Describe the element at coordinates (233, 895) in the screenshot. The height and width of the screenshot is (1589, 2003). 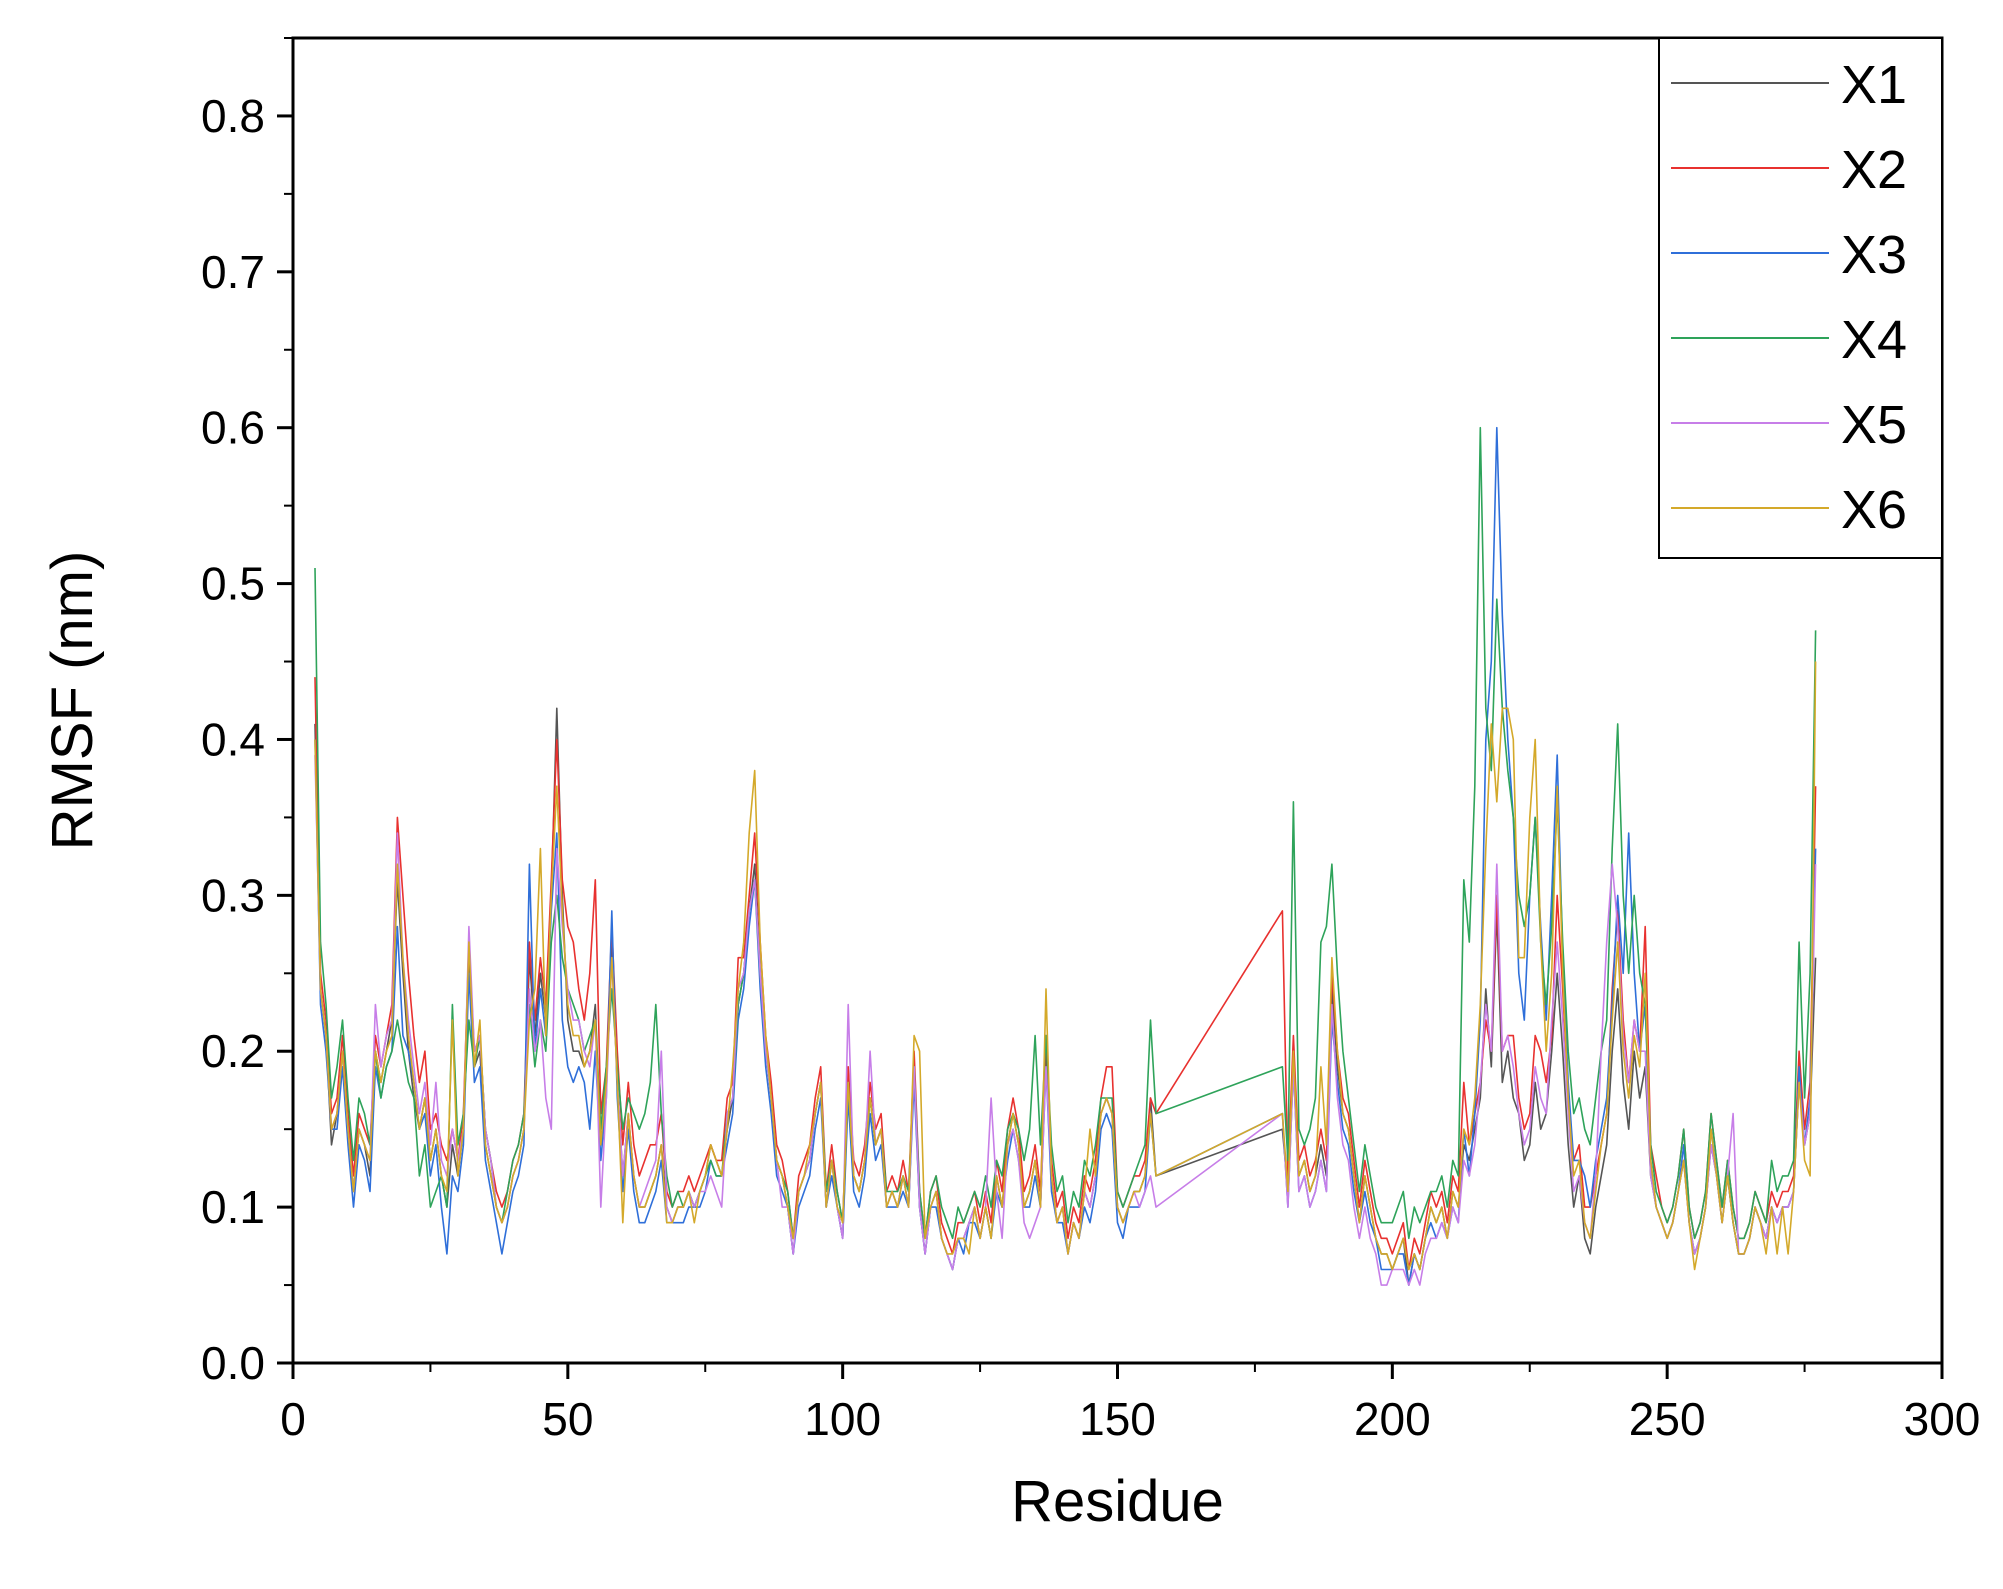
I see `y-tick-label: 0.3` at that location.